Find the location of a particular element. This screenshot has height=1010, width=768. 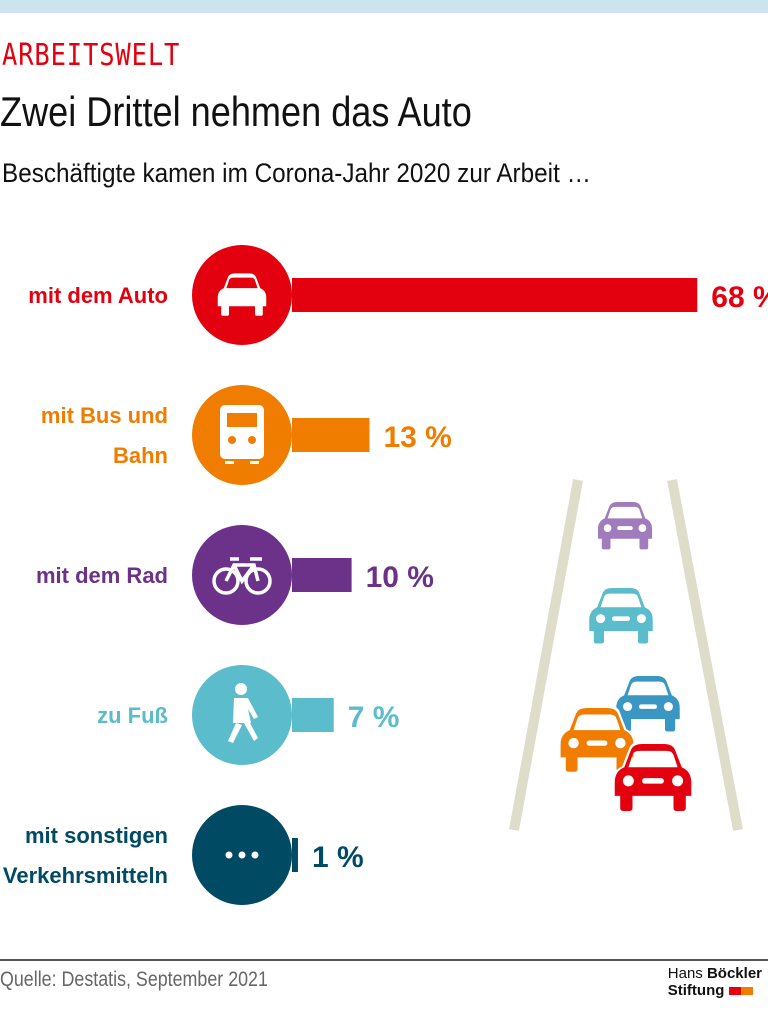

category-label: Verkehrsmitteln is located at coordinates (85, 875).